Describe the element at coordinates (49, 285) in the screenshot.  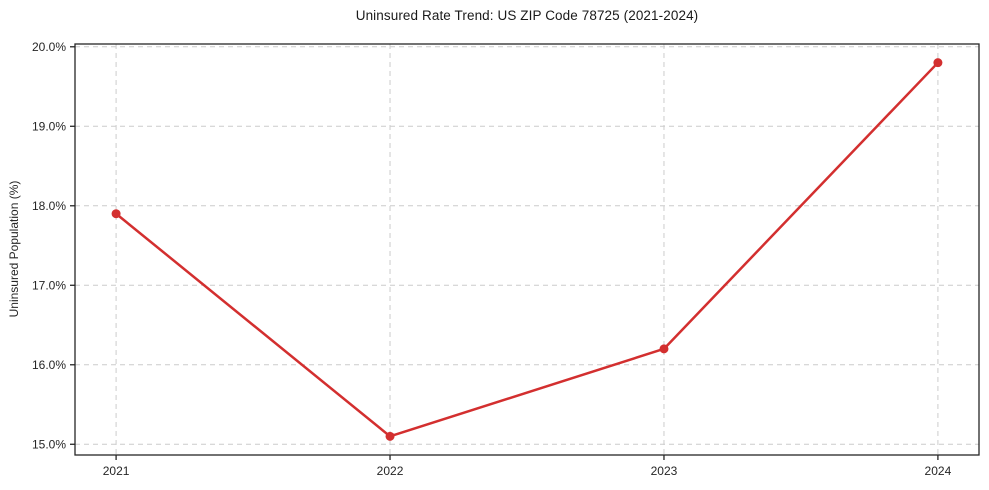
I see `y-tick-label: 17.0%` at that location.